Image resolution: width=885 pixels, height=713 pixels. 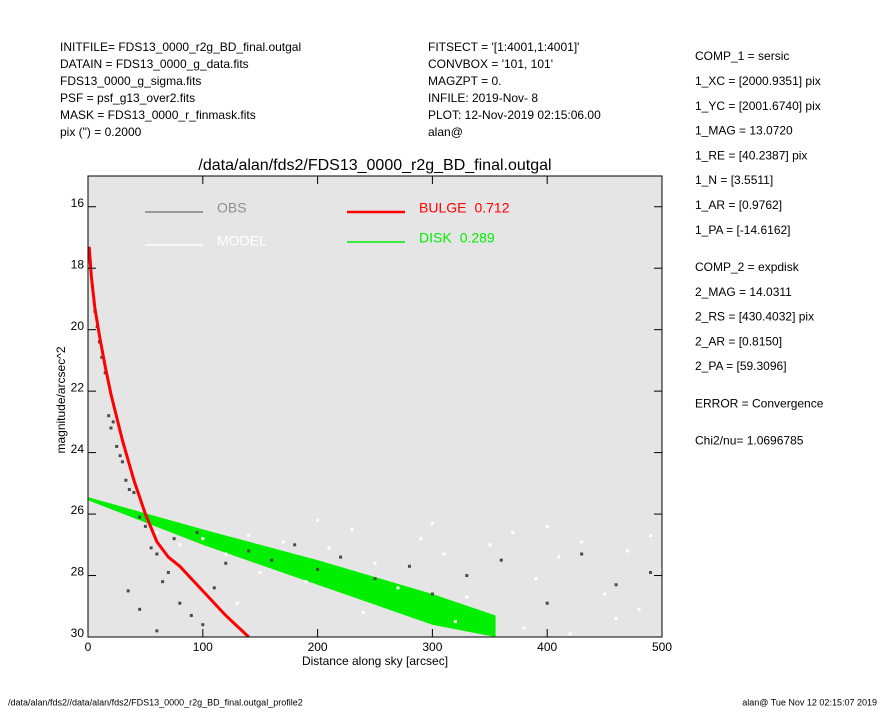 What do you see at coordinates (78, 326) in the screenshot?
I see `y-tick-label: 20` at bounding box center [78, 326].